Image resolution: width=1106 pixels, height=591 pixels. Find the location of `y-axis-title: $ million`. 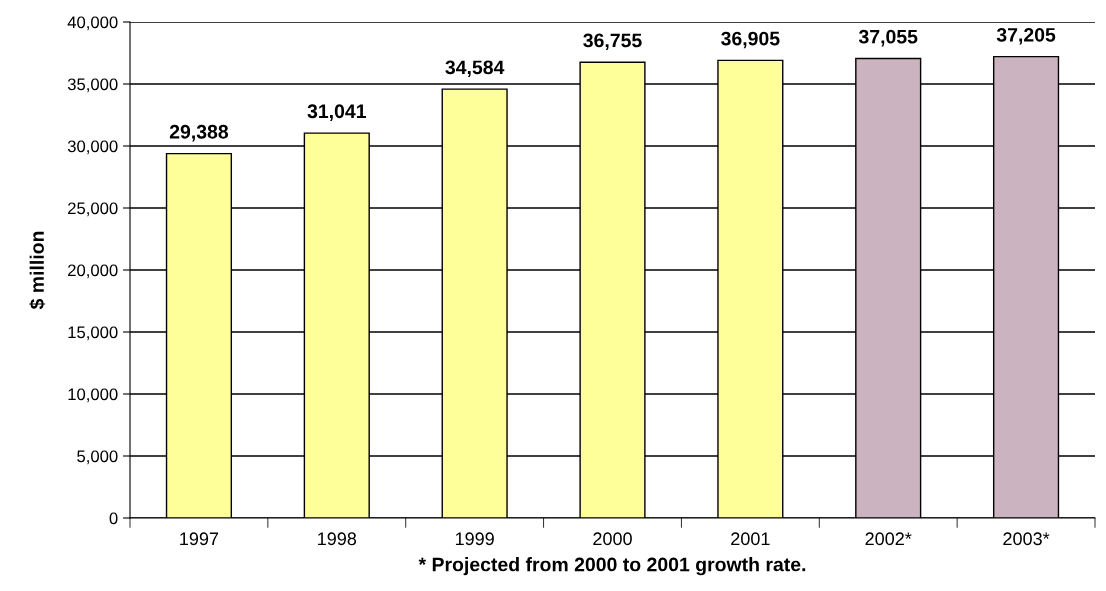

y-axis-title: $ million is located at coordinates (37, 270).